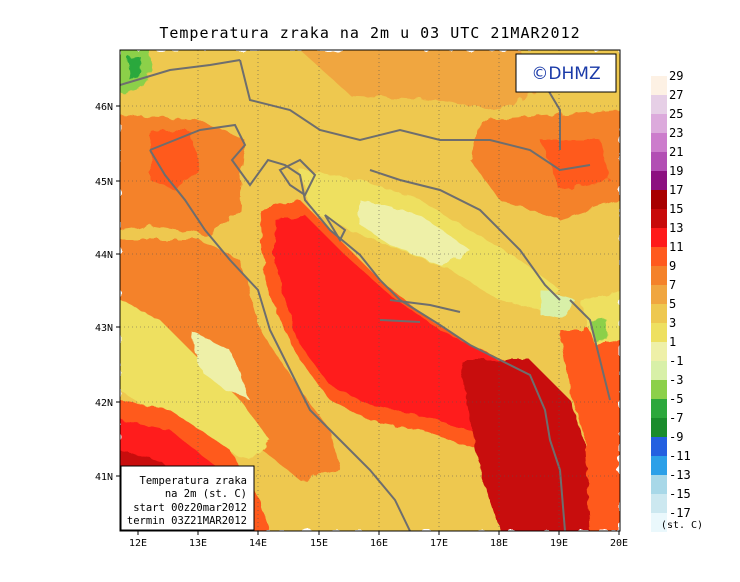 This screenshot has height=582, width=740. What do you see at coordinates (379, 543) in the screenshot?
I see `x-tick-label: 16E` at bounding box center [379, 543].